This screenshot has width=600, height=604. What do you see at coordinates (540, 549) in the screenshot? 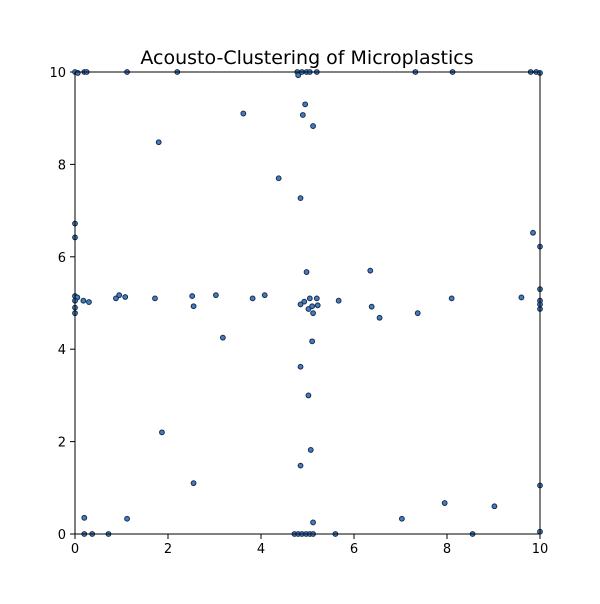
I see `x-tick-label: 10` at bounding box center [540, 549].